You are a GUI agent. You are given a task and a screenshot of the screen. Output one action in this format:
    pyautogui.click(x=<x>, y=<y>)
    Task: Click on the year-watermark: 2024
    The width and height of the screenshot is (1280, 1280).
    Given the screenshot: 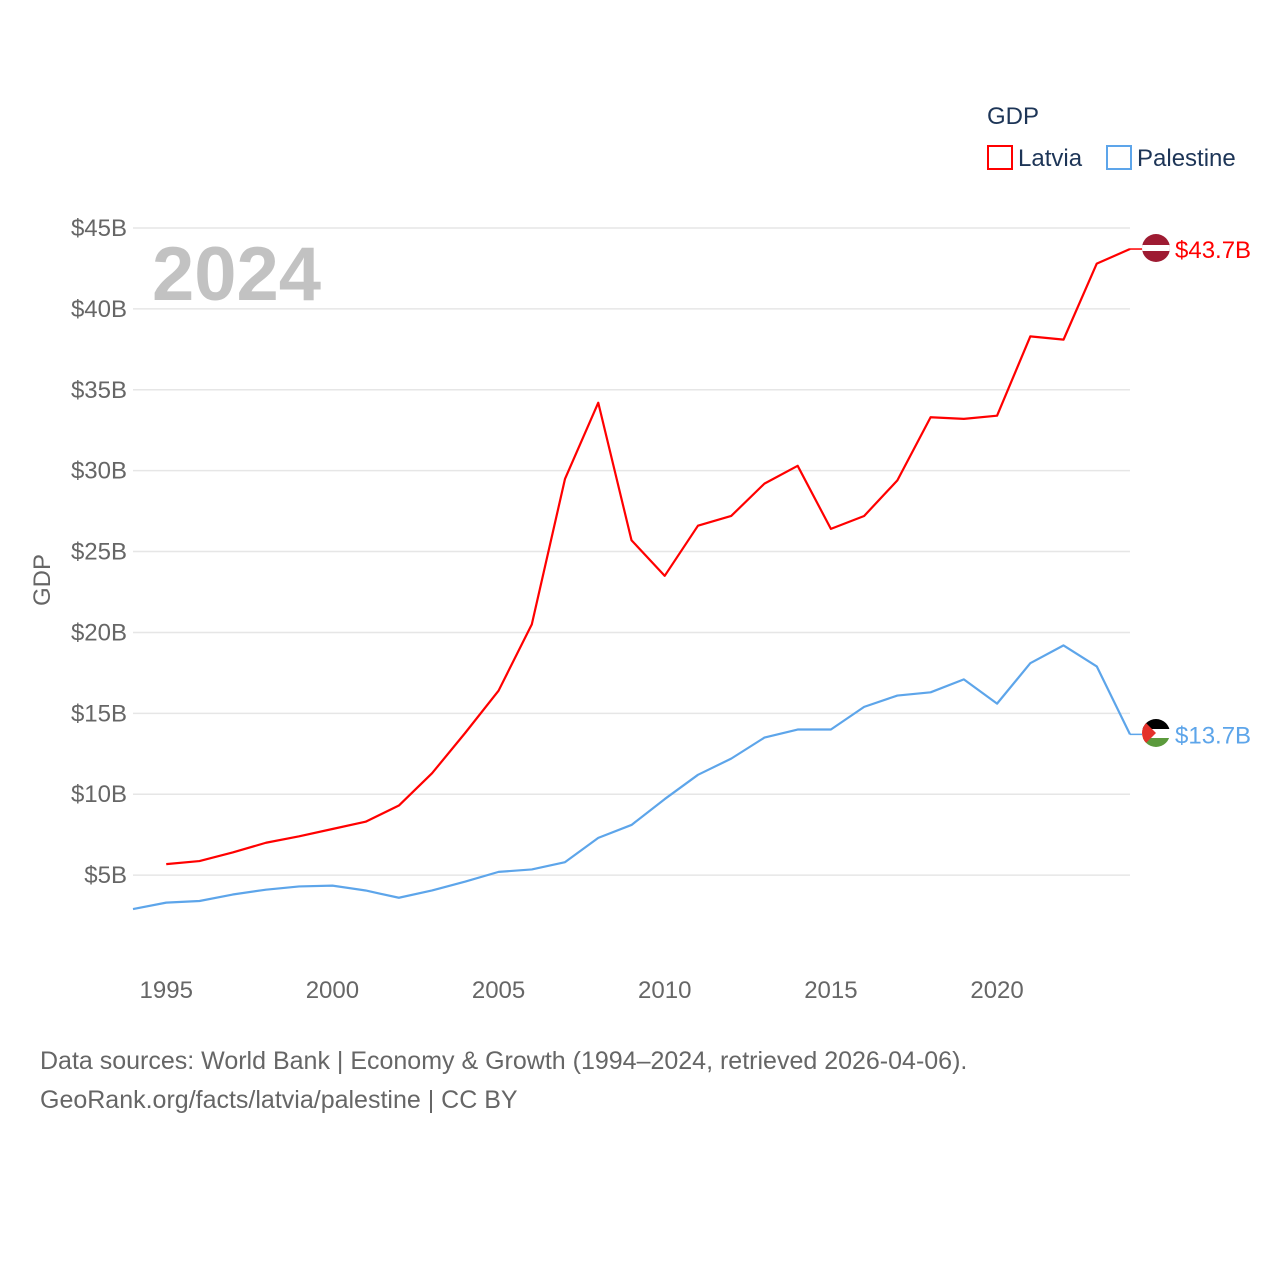 What is the action you would take?
    pyautogui.click(x=236, y=274)
    